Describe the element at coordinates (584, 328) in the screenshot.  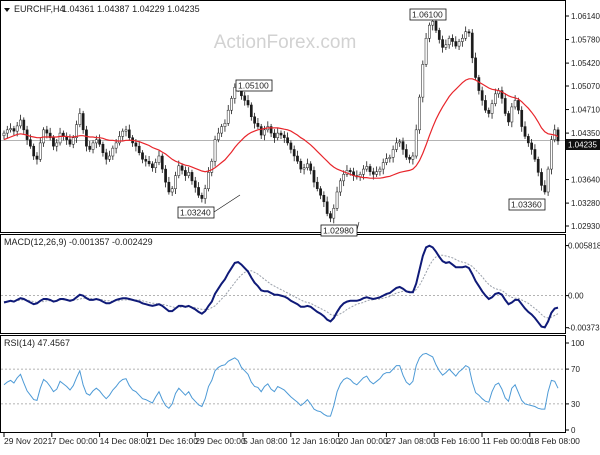
I see `macd-ytick-label: -0.003733` at that location.